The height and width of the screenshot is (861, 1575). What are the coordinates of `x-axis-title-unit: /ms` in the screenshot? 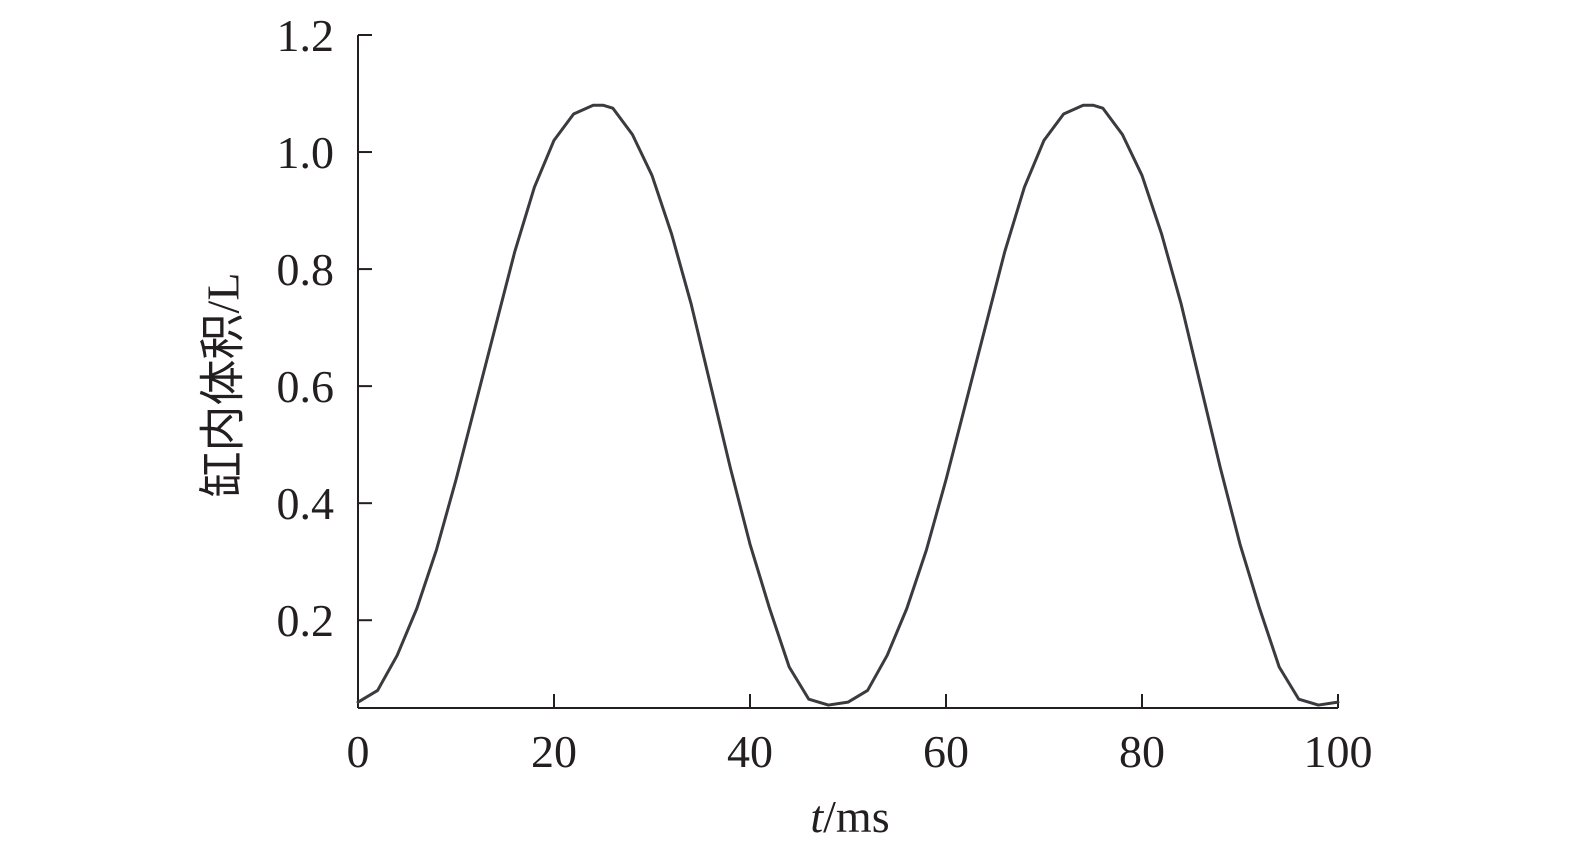 It's located at (856, 816).